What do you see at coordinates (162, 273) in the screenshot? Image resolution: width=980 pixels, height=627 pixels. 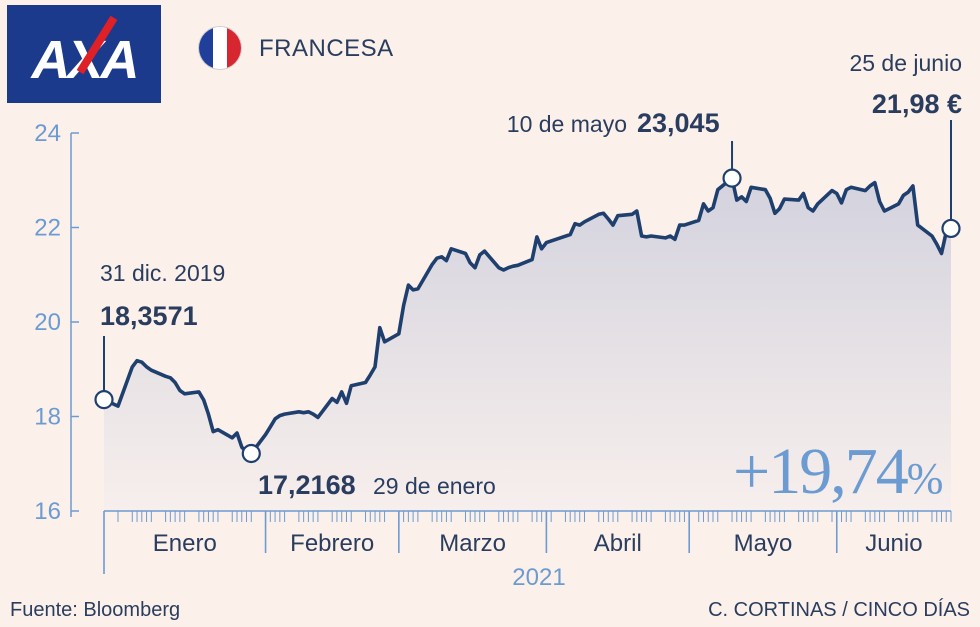 I see `annotation-date: 31 dic. 2019` at bounding box center [162, 273].